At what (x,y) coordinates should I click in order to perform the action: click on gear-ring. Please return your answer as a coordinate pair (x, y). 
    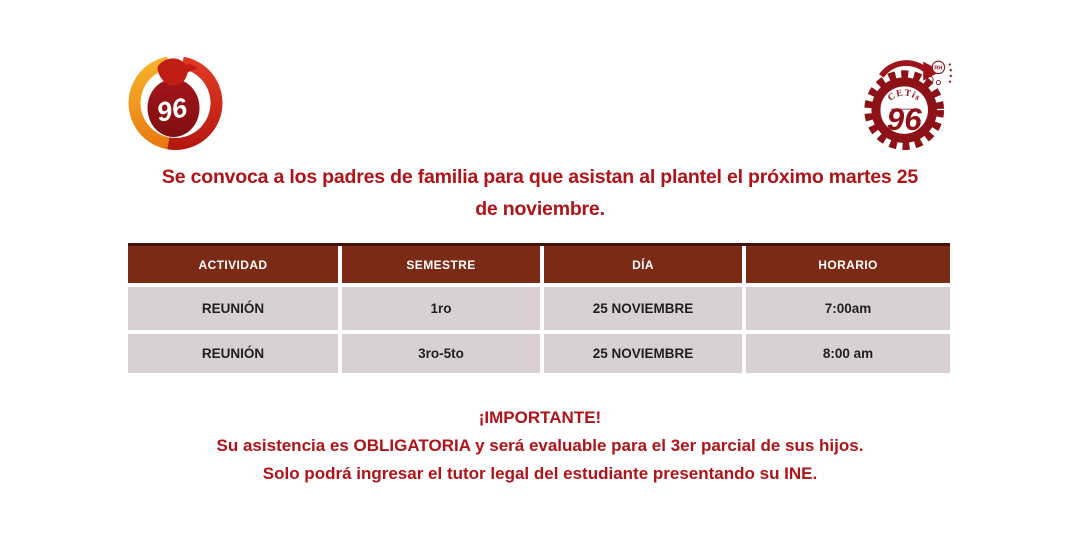
    Looking at the image, I should click on (904, 110).